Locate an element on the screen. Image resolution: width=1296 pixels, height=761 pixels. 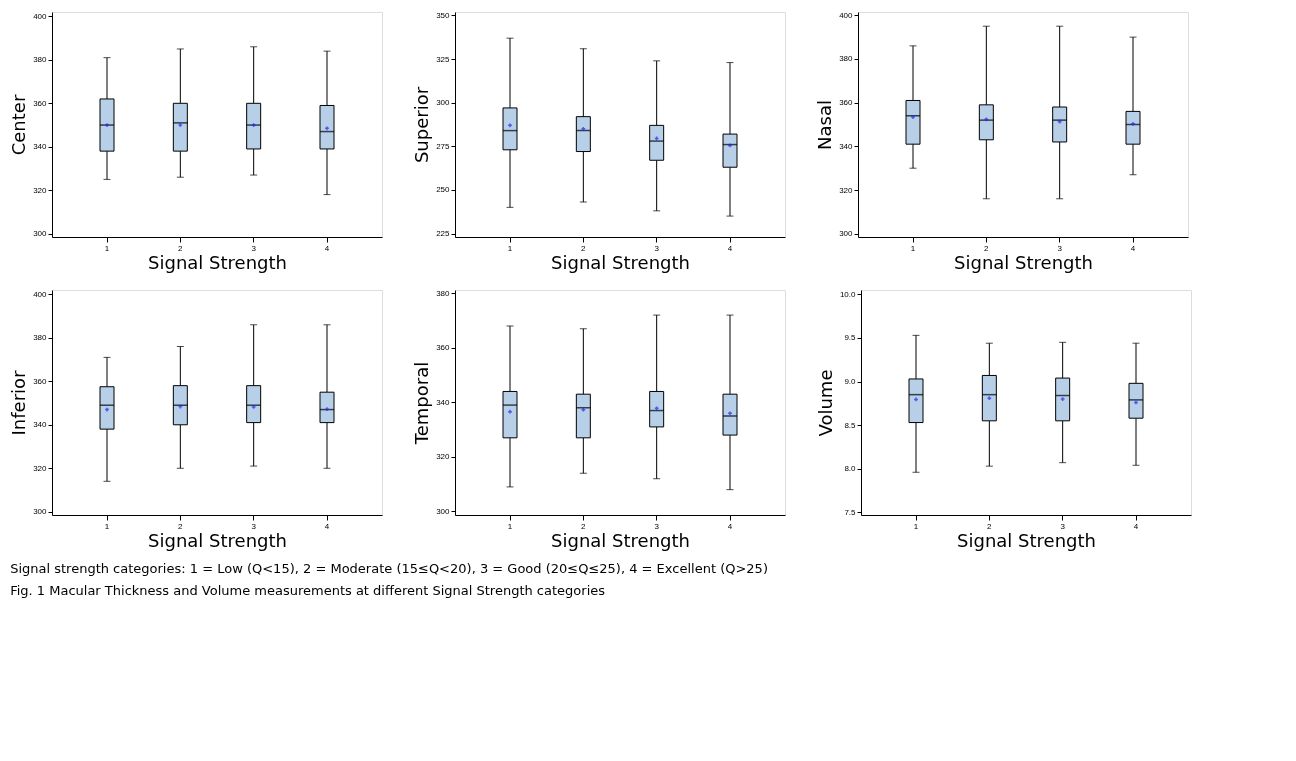
y-tick-label: 275 is located at coordinates (443, 146).